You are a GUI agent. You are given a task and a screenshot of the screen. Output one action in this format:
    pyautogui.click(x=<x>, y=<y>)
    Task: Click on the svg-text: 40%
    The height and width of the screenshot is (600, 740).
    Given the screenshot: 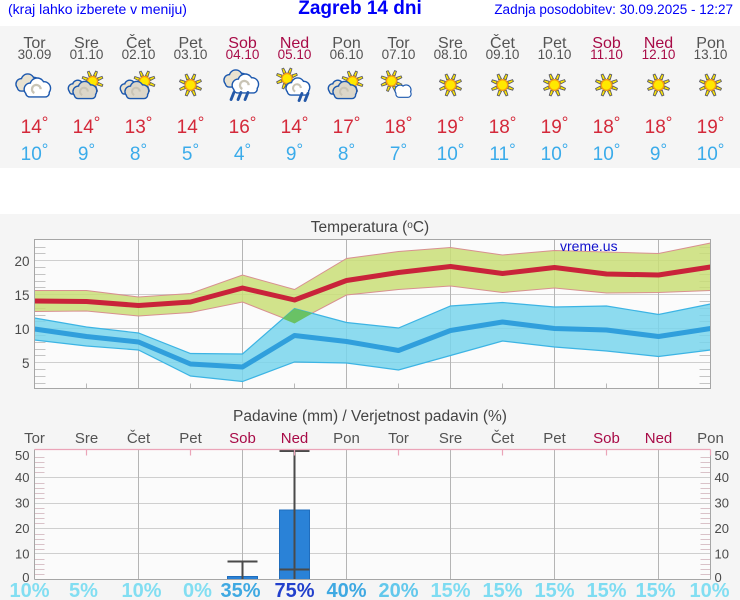 What is the action you would take?
    pyautogui.click(x=346, y=590)
    